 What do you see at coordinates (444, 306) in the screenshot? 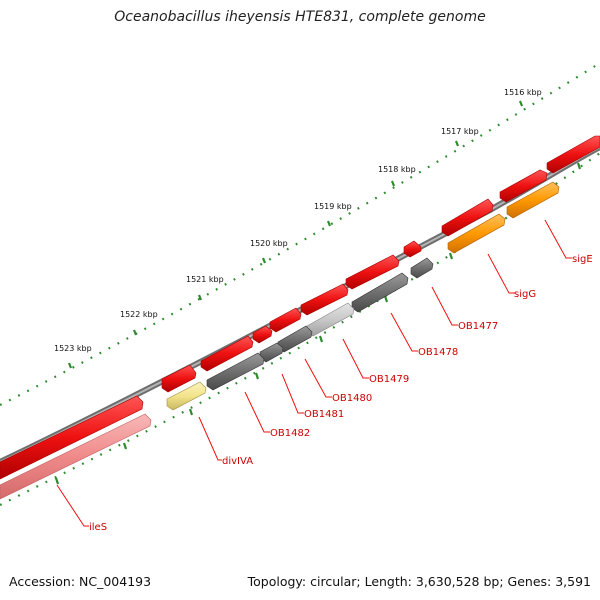
I see `leader-OB1477` at bounding box center [444, 306].